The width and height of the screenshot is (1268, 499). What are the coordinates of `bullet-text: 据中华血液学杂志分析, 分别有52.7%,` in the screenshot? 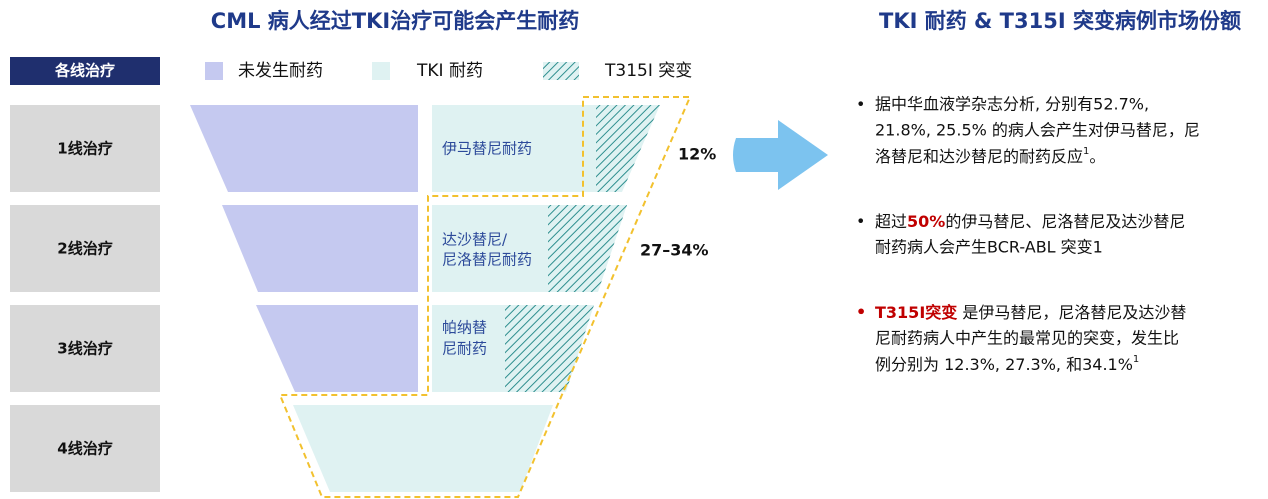 It's located at (1012, 104).